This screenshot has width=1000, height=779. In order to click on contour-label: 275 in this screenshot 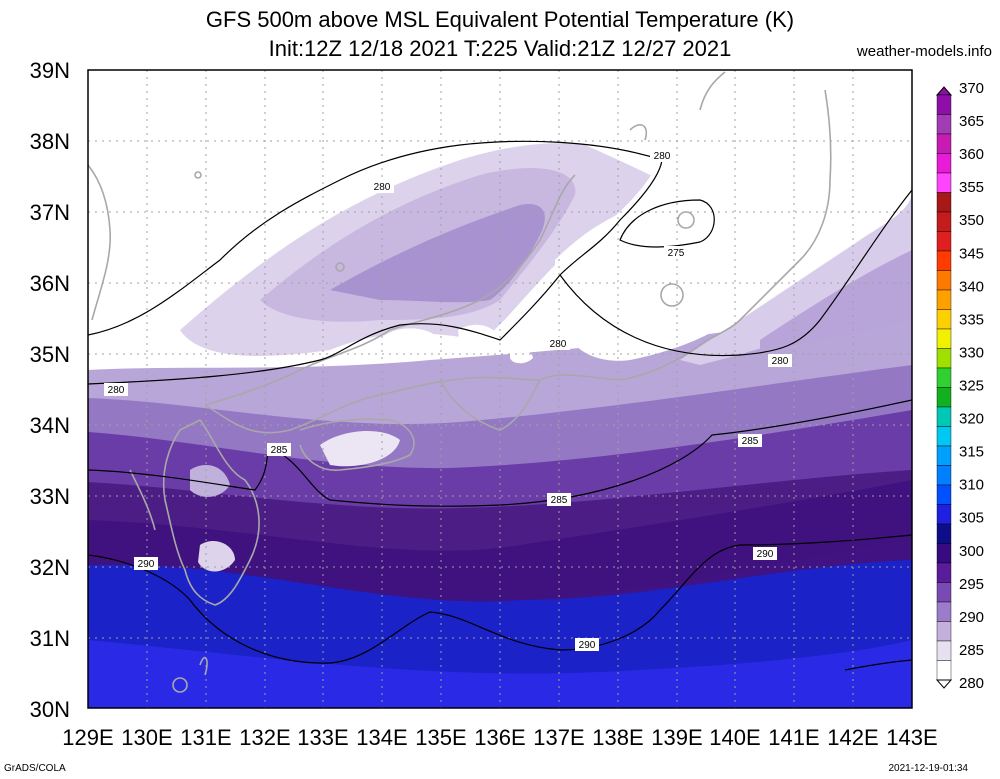, I will do `click(676, 252)`.